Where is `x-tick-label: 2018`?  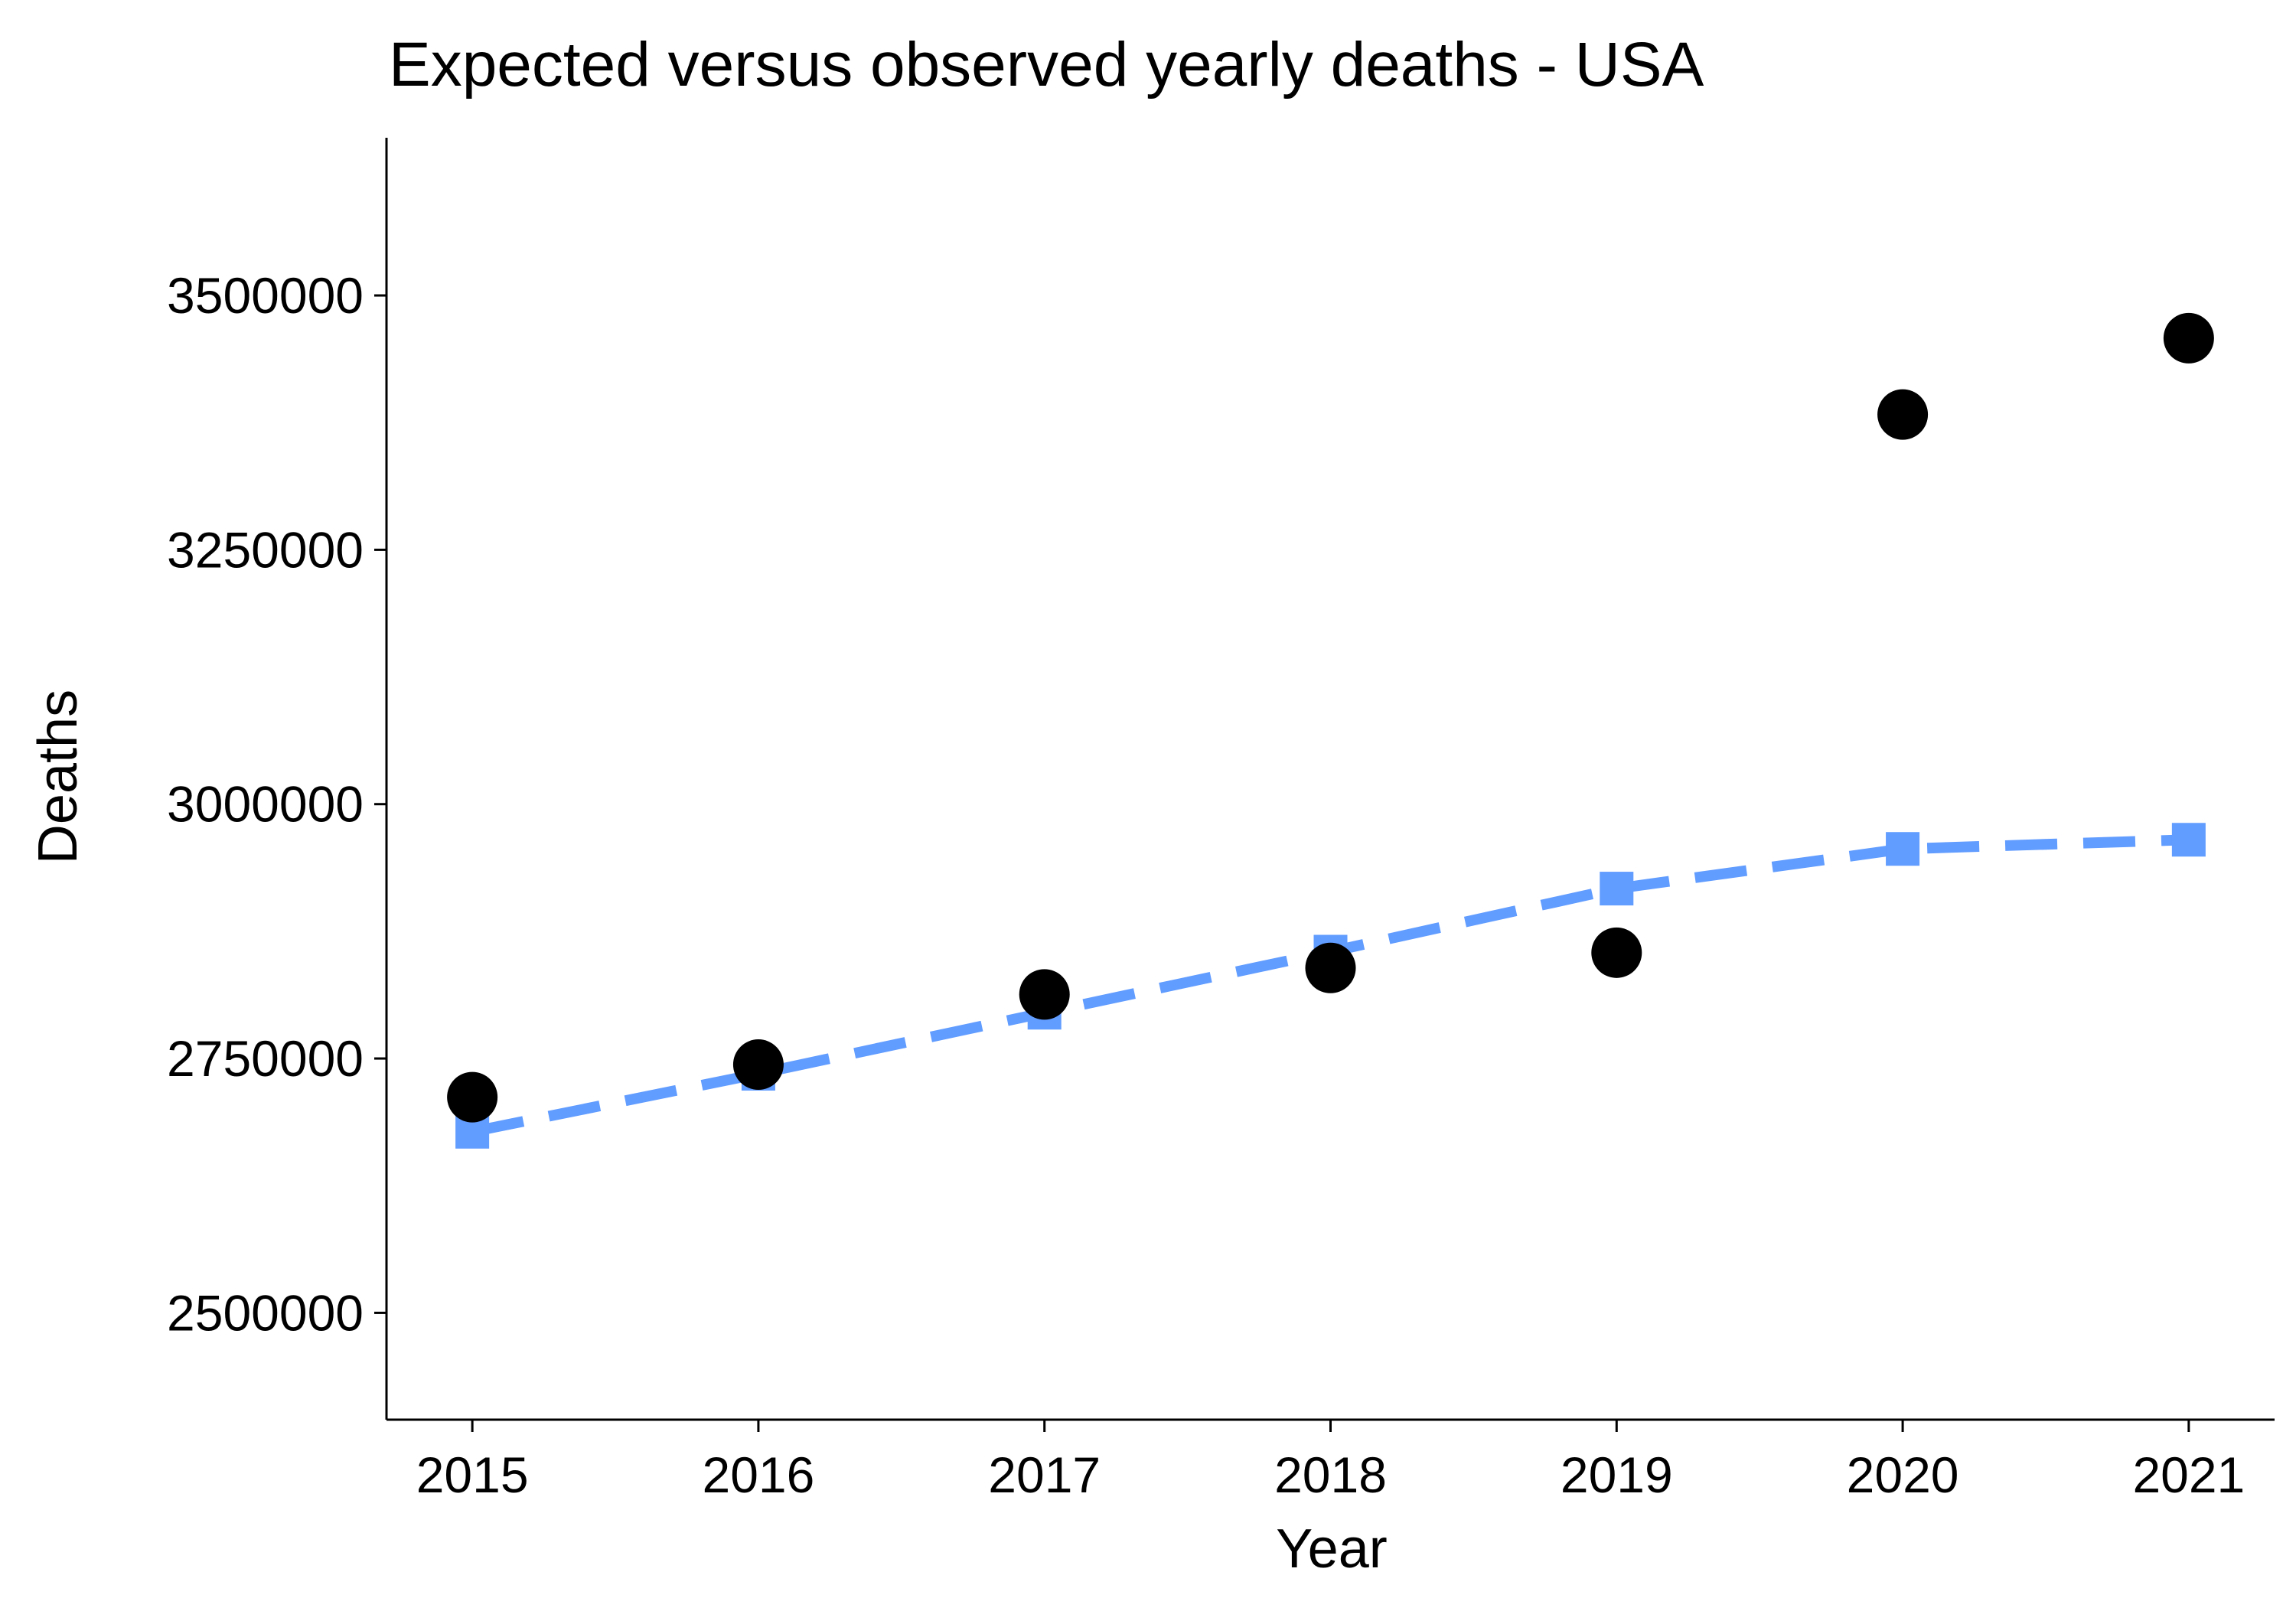
x-tick-label: 2018 is located at coordinates (1330, 1474).